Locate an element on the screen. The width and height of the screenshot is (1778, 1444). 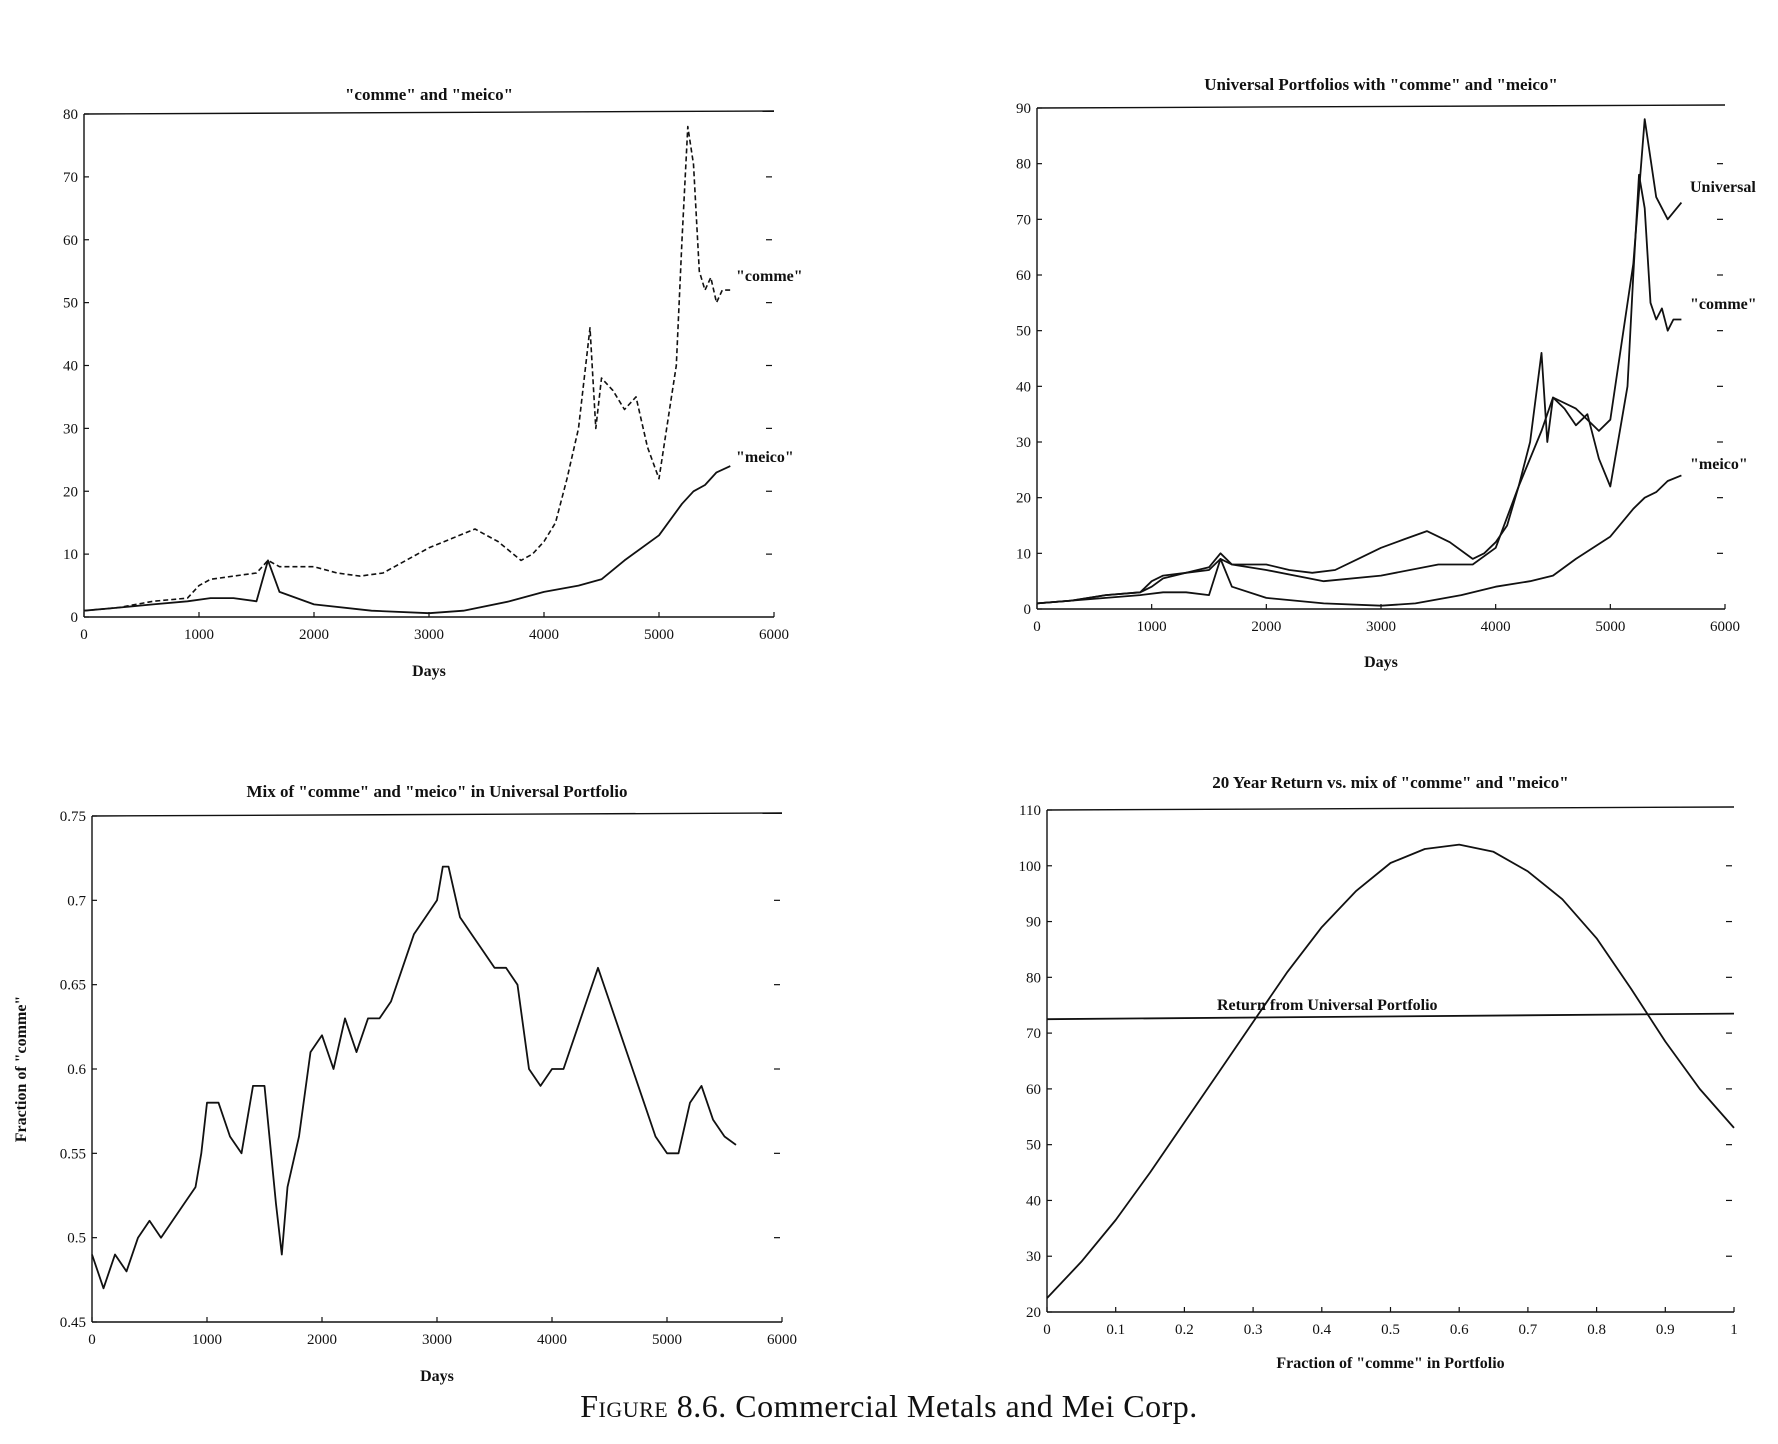
y-axis-label: Fraction of "comme" is located at coordinates (21, 1069).